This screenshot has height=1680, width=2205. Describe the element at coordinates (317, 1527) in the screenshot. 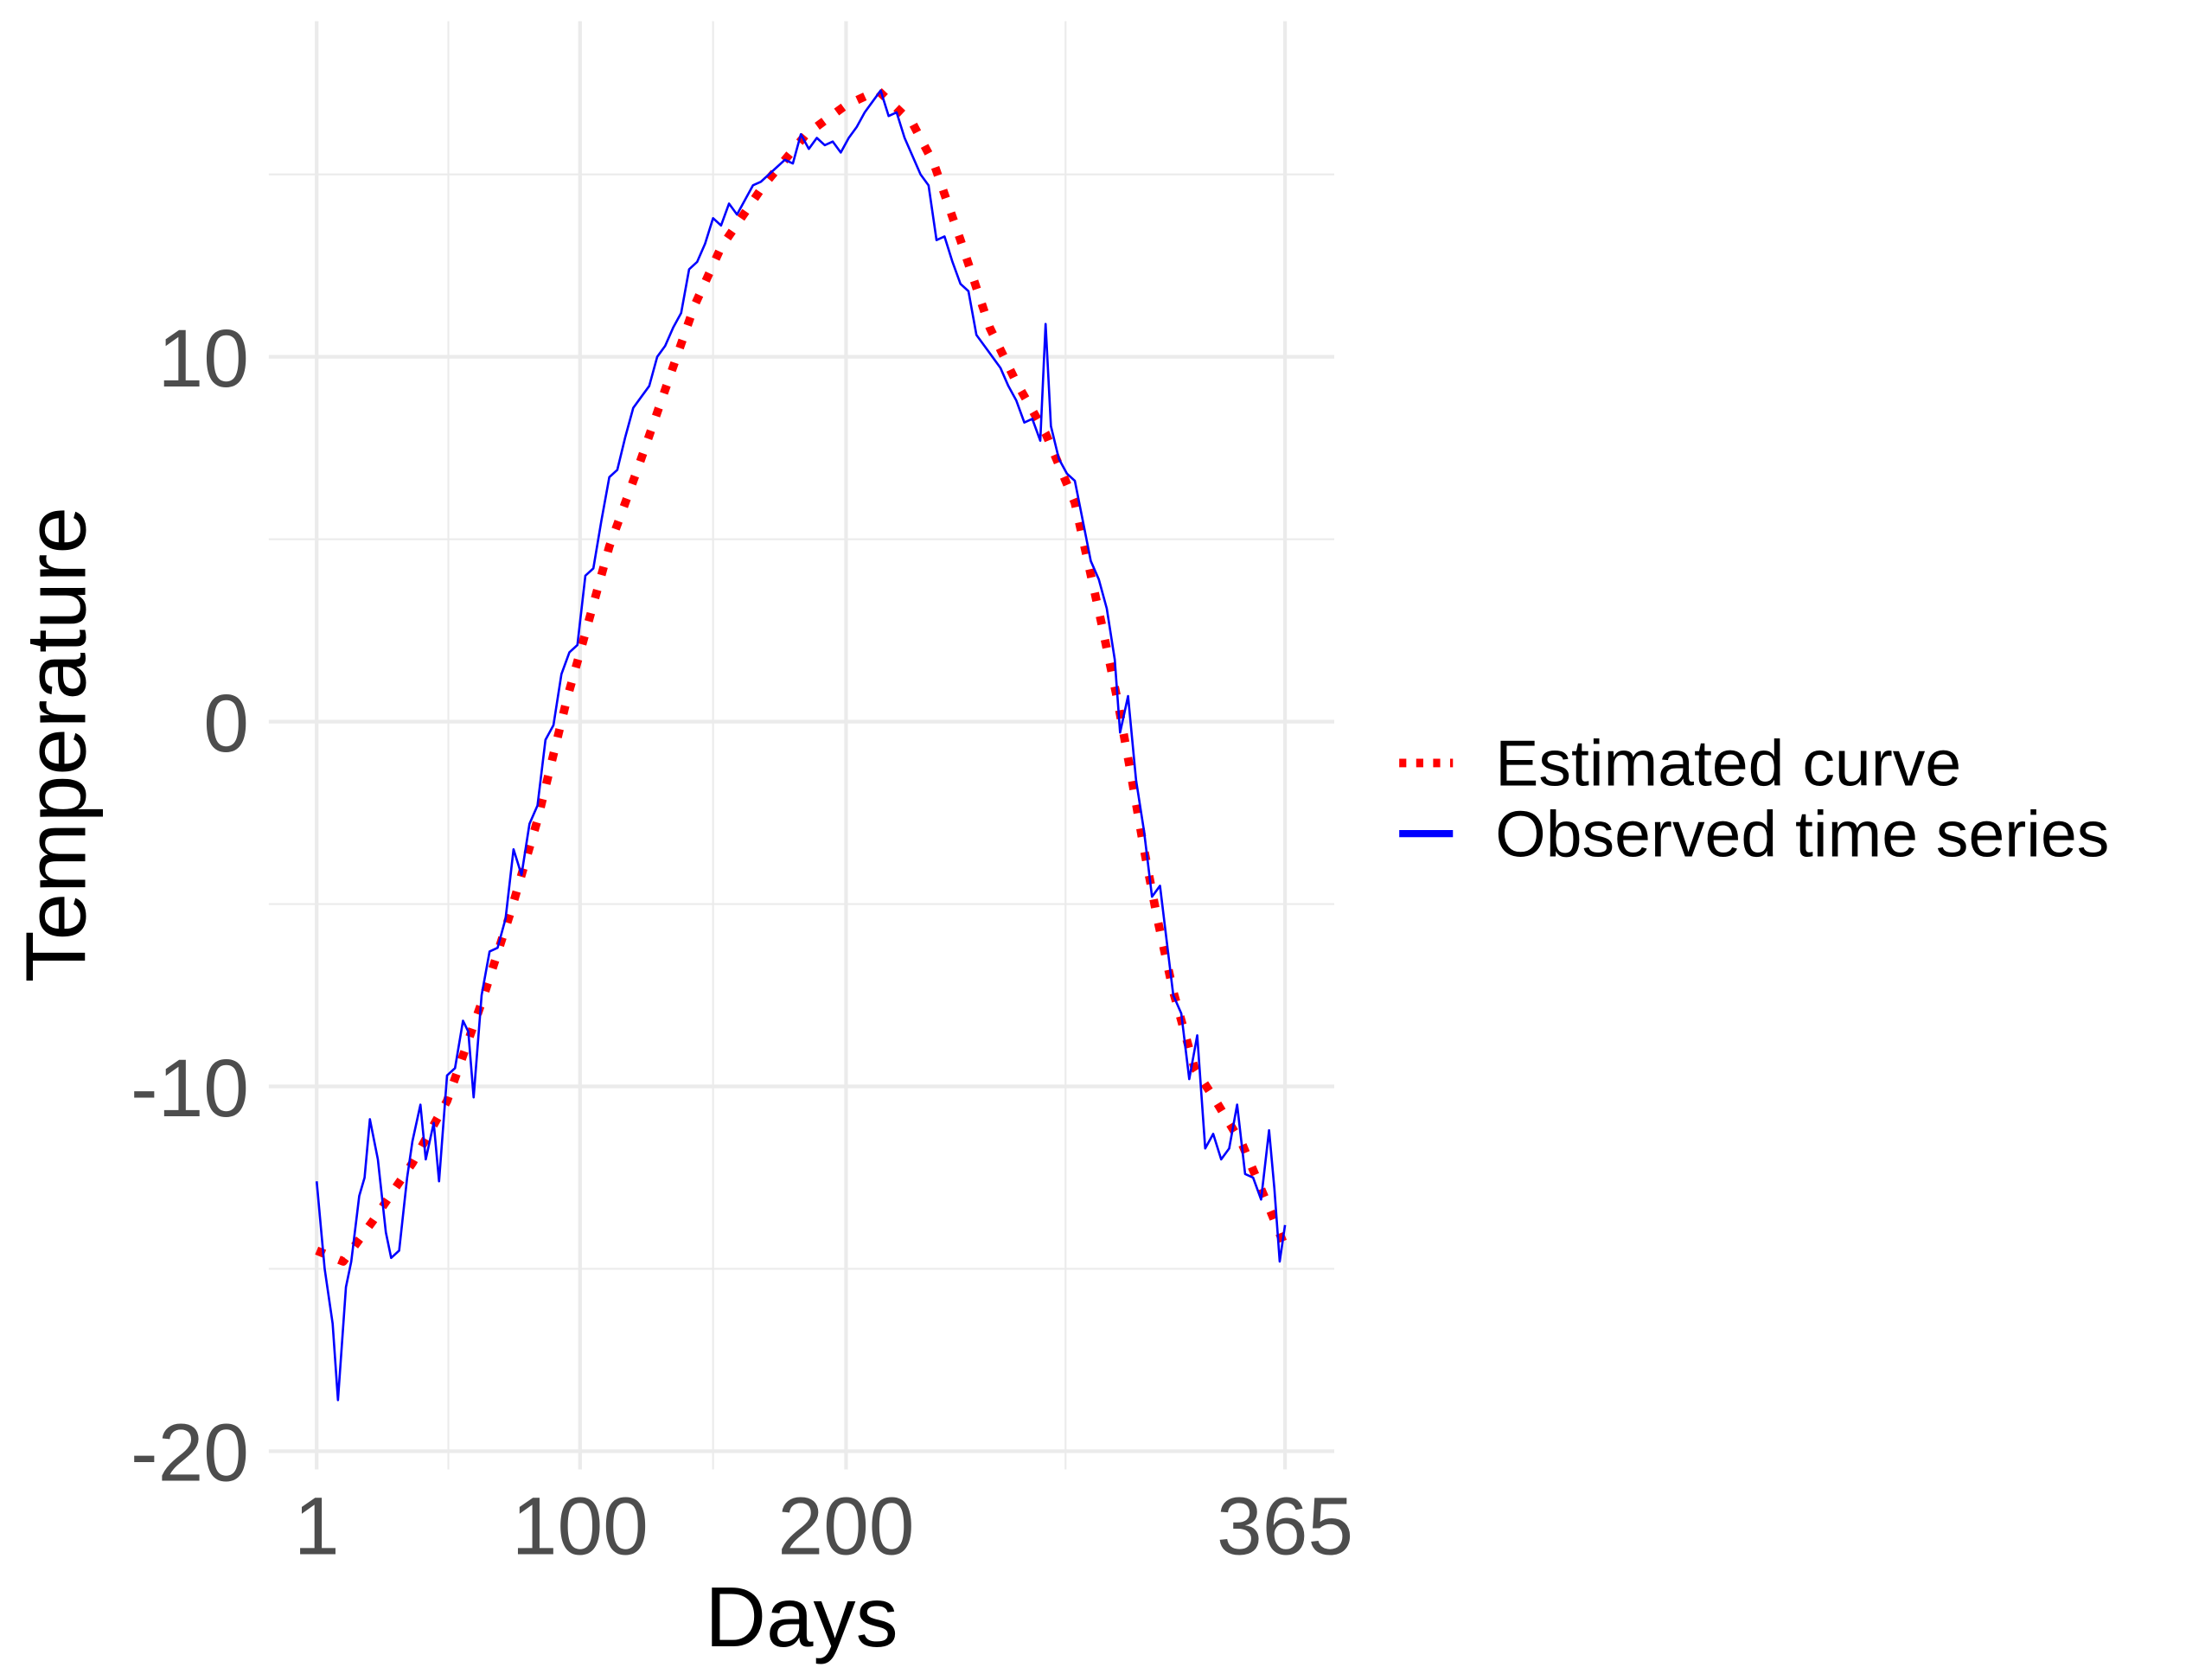

I see `x-tick-label: 1` at that location.